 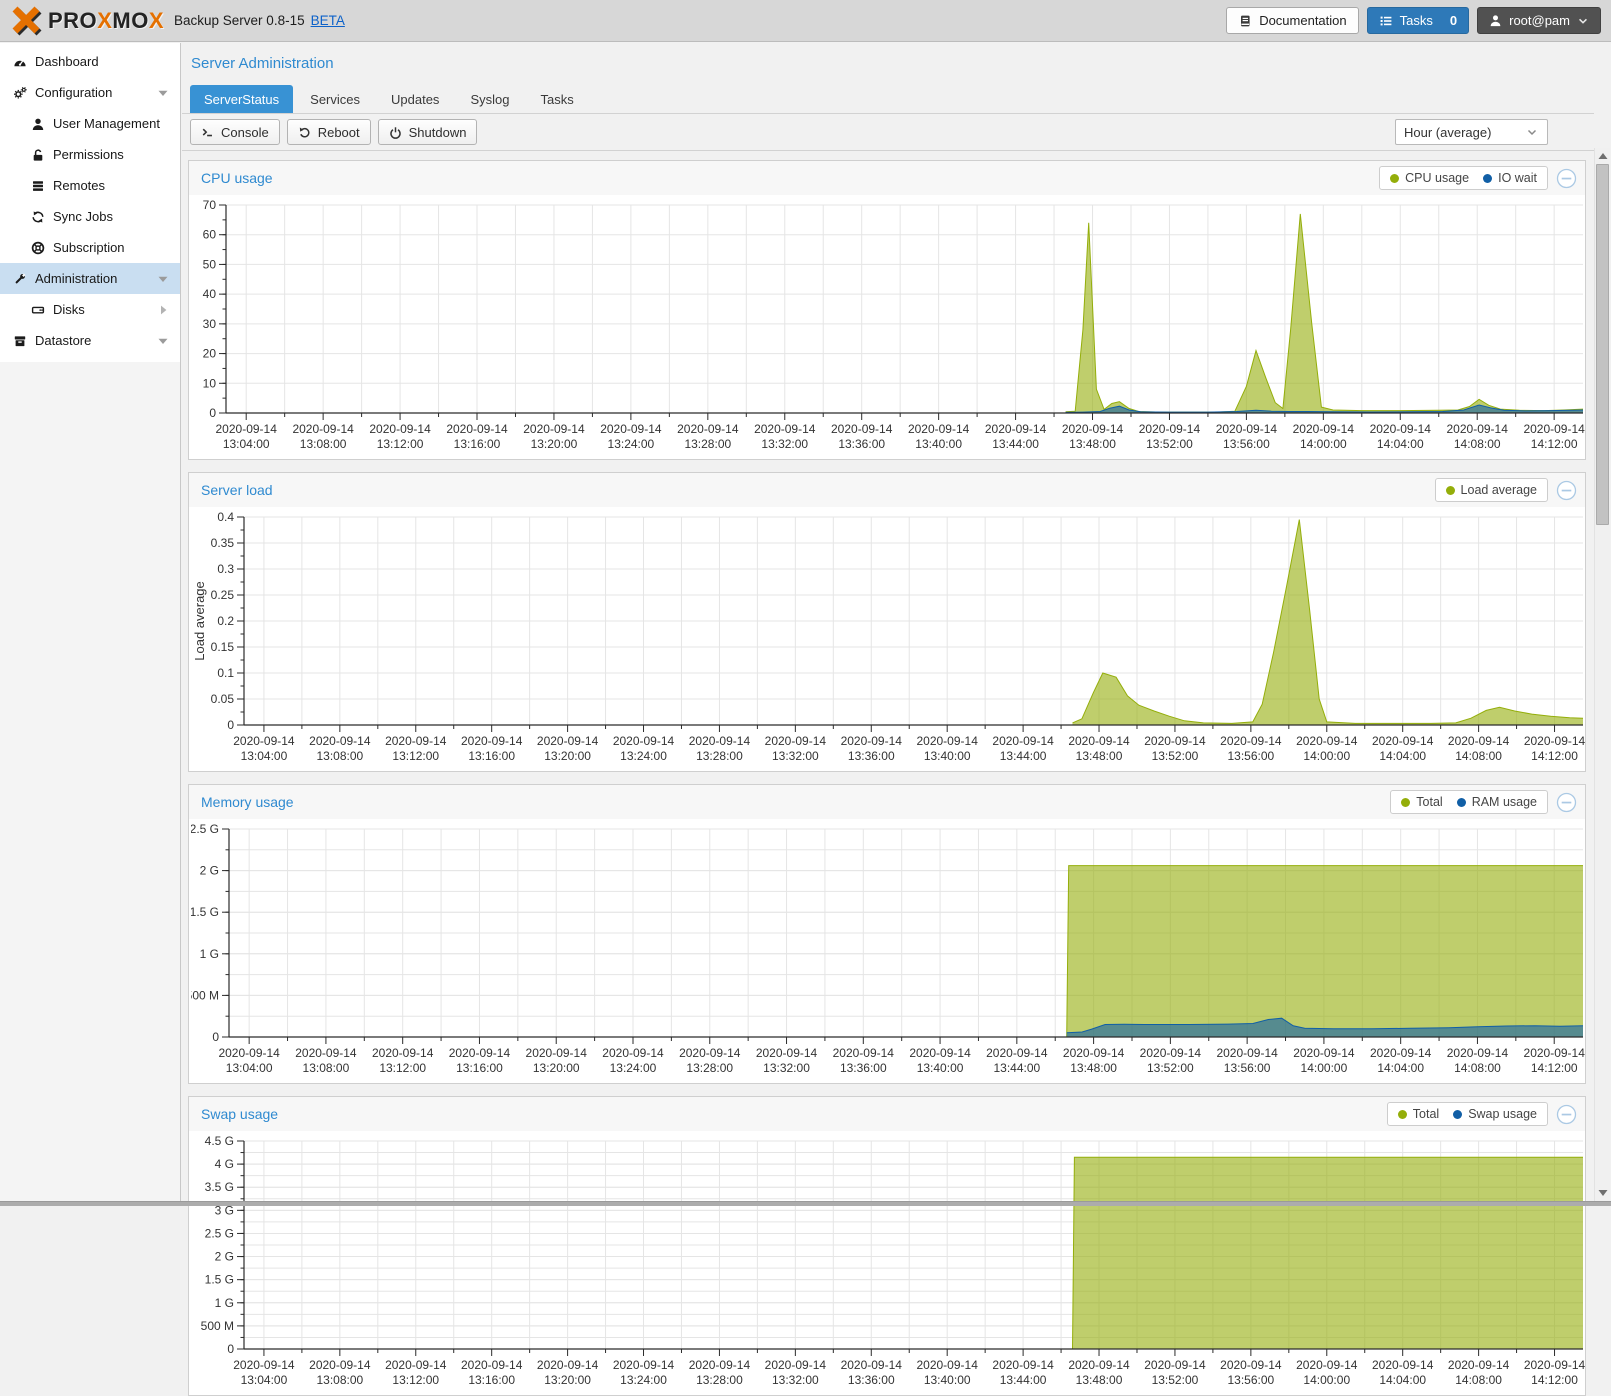 What do you see at coordinates (241, 99) in the screenshot?
I see `tab-serverstatus: ServerStatus` at bounding box center [241, 99].